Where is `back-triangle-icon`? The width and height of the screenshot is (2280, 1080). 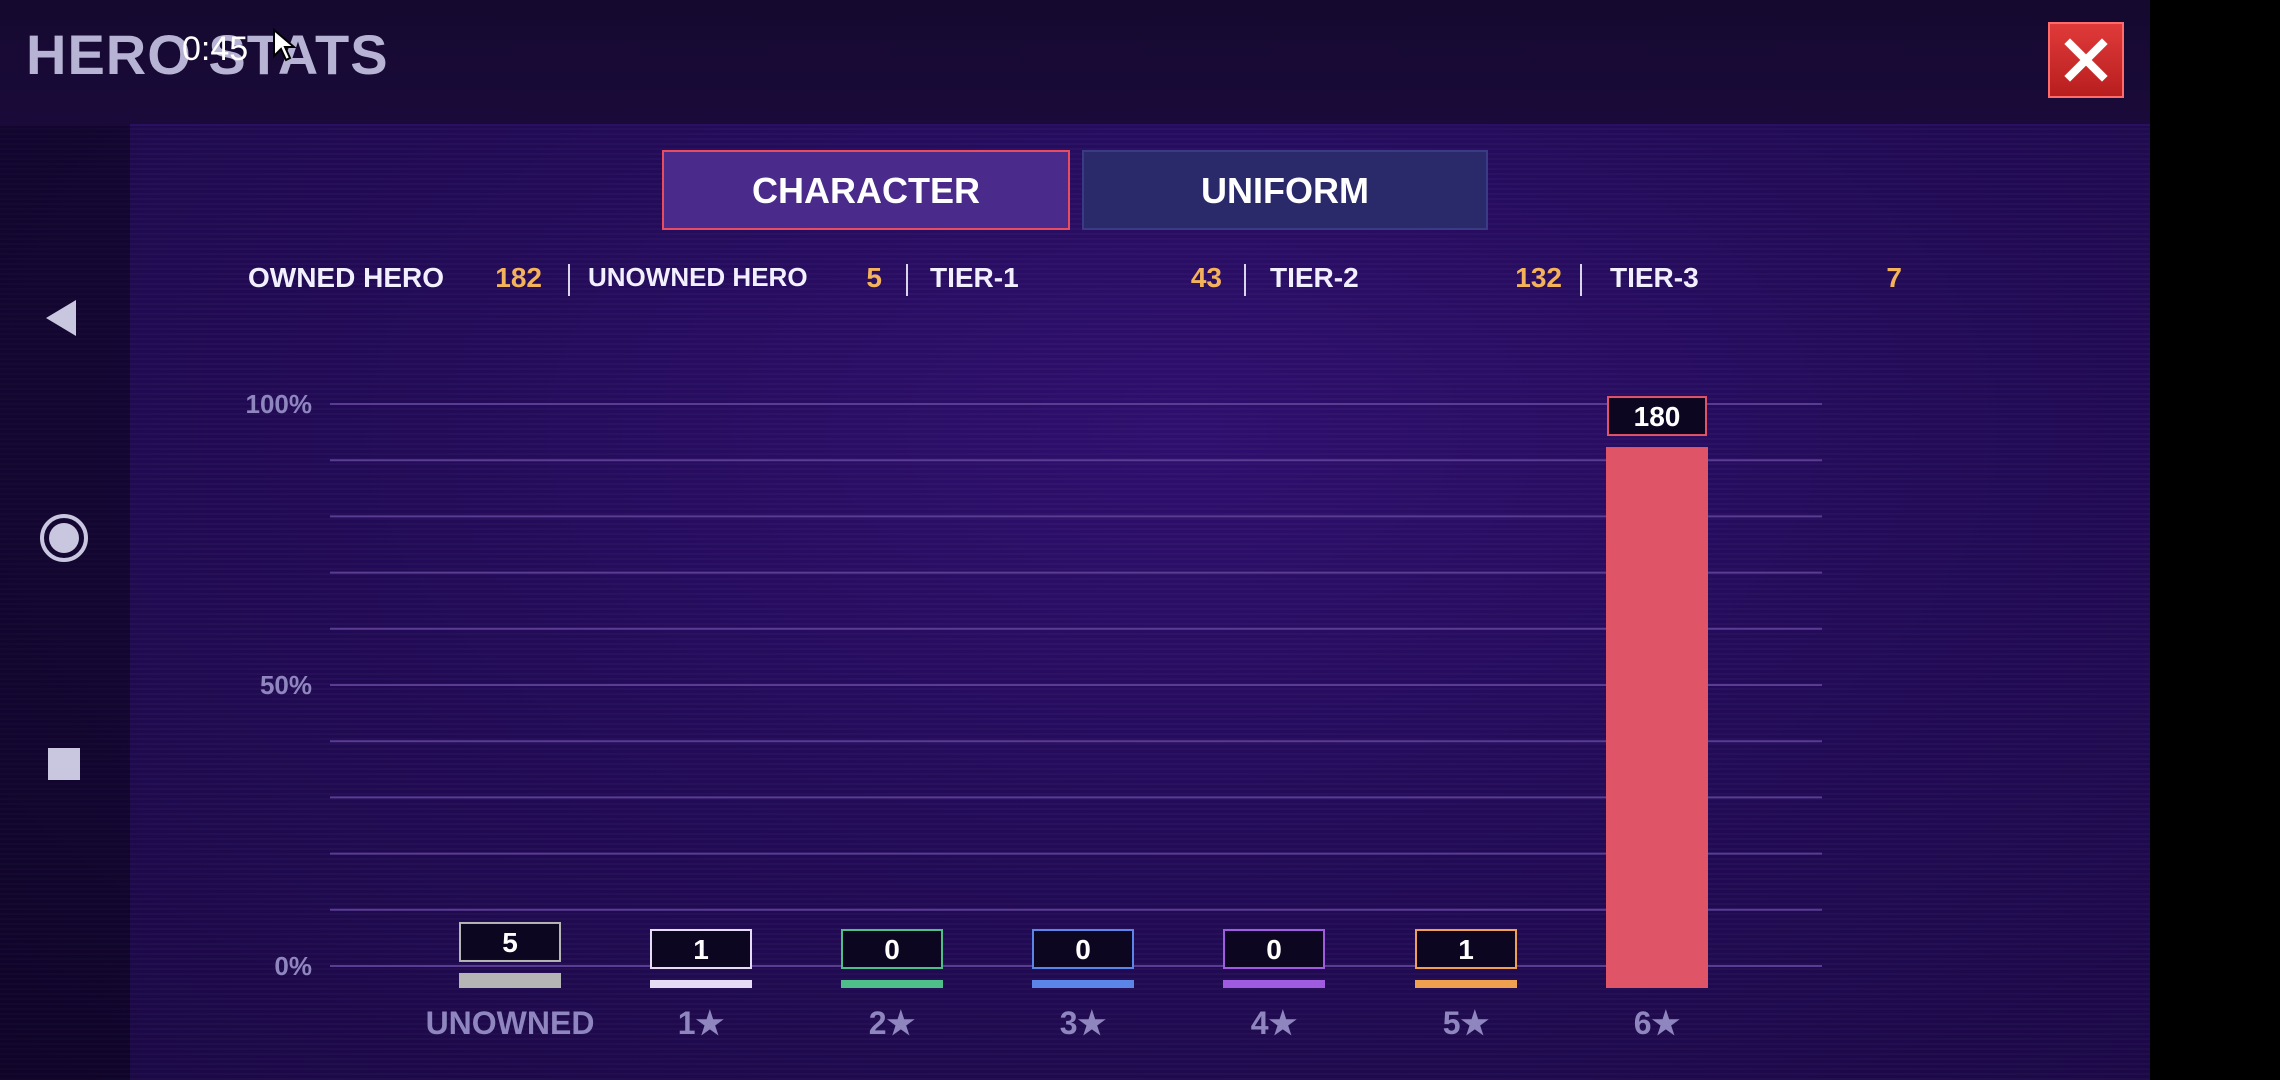
back-triangle-icon is located at coordinates (61, 318).